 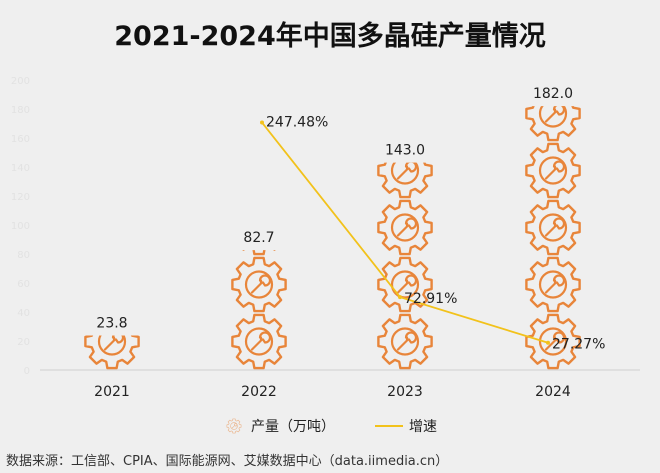 What do you see at coordinates (20, 81) in the screenshot?
I see `y-tick-label: 200` at bounding box center [20, 81].